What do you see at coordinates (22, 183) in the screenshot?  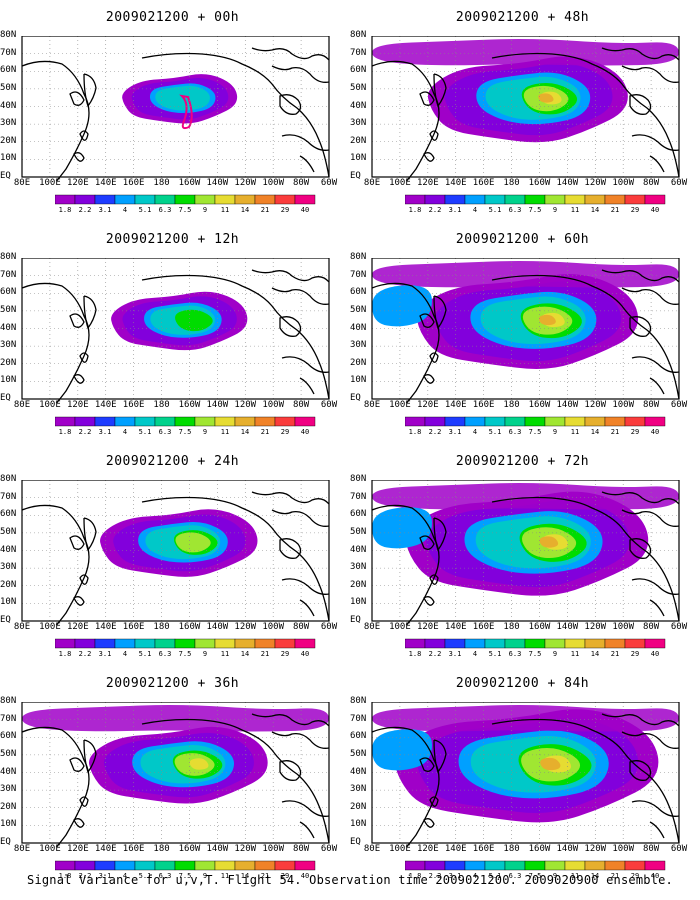 I see `longitude-label: 80E` at bounding box center [22, 183].